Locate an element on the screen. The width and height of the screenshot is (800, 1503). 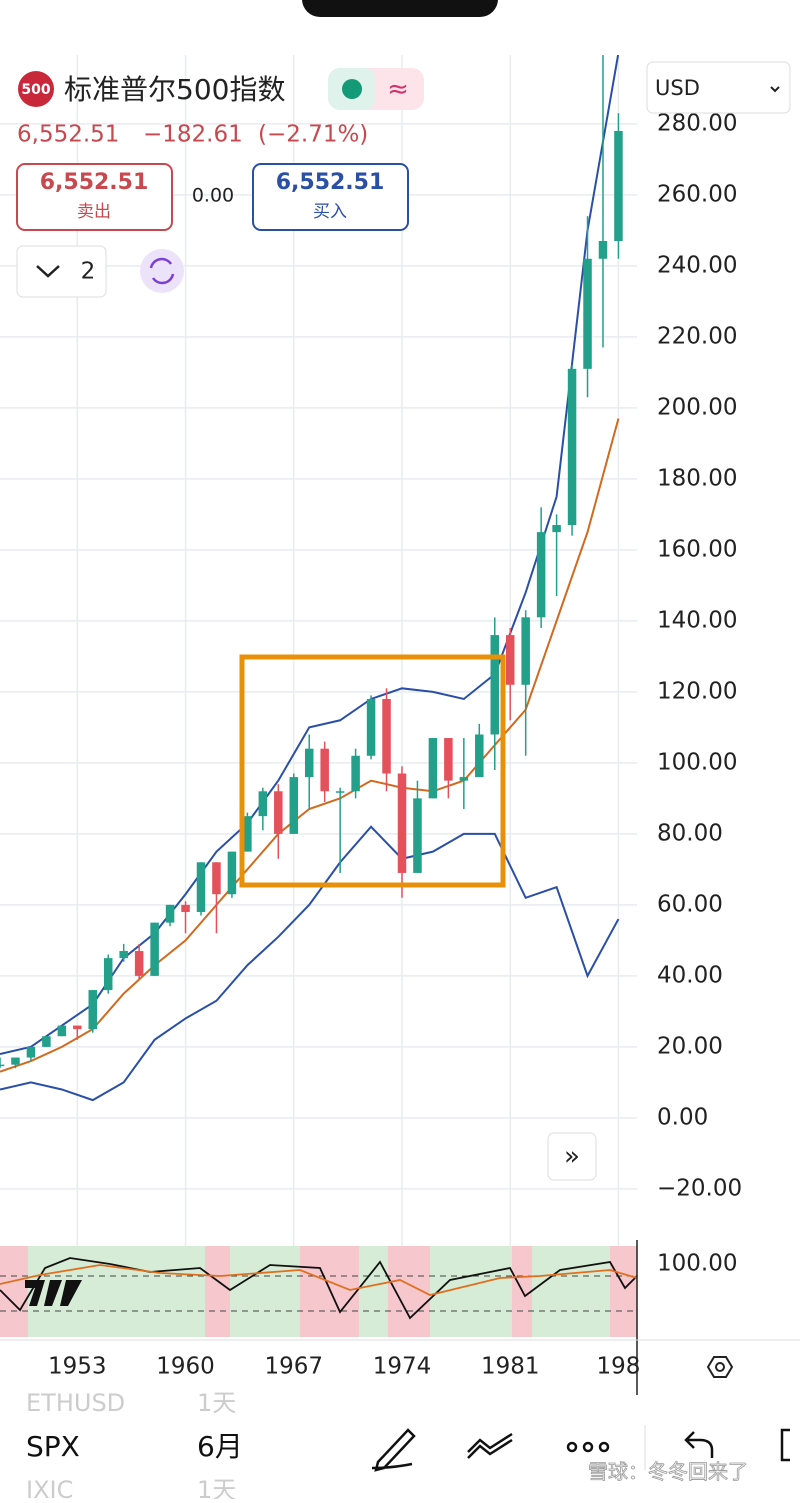
prev-symbol: ETHUSD is located at coordinates (75, 1403).